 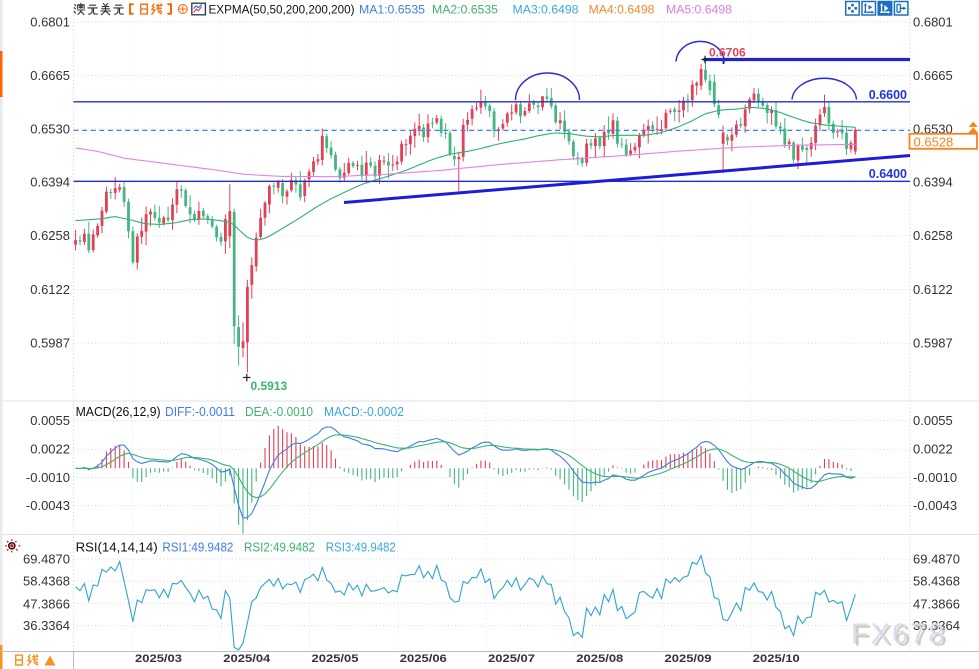 What do you see at coordinates (279, 547) in the screenshot?
I see `svg-text: RSI2:49.9482` at bounding box center [279, 547].